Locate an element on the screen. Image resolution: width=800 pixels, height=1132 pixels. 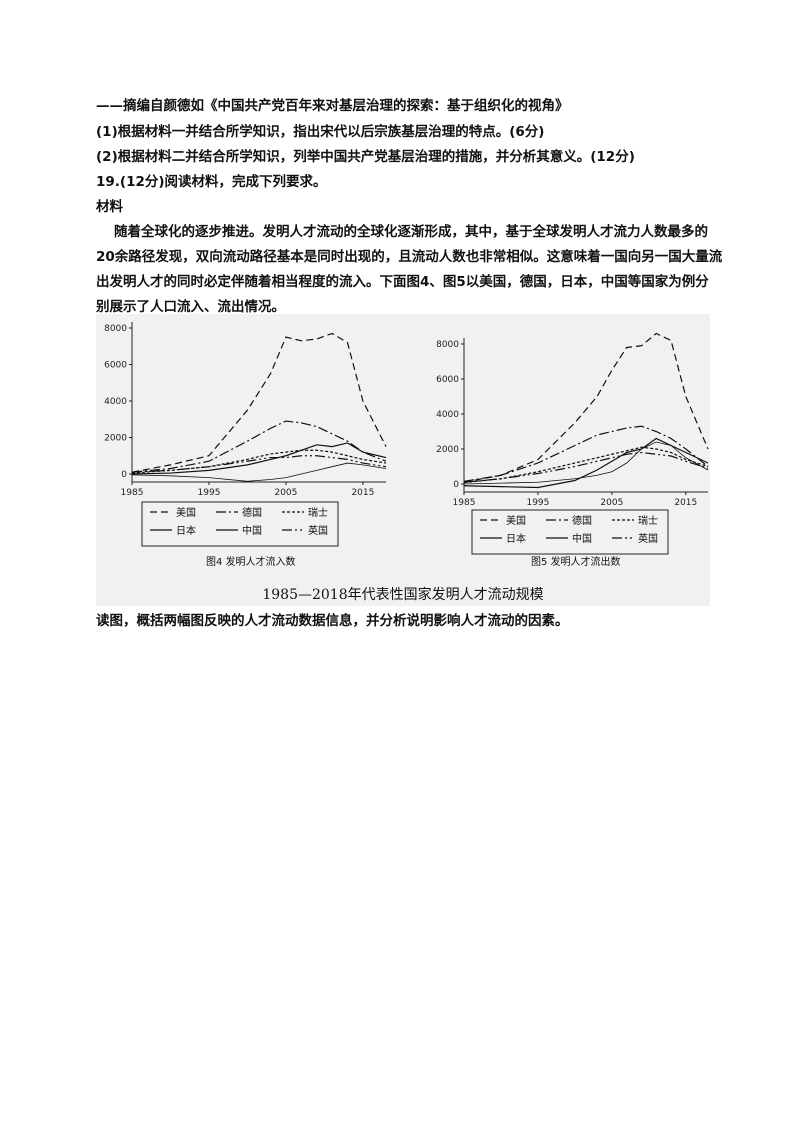
figure-caption: 1985—2018年代表性国家发明人才流动规模 is located at coordinates (403, 595).